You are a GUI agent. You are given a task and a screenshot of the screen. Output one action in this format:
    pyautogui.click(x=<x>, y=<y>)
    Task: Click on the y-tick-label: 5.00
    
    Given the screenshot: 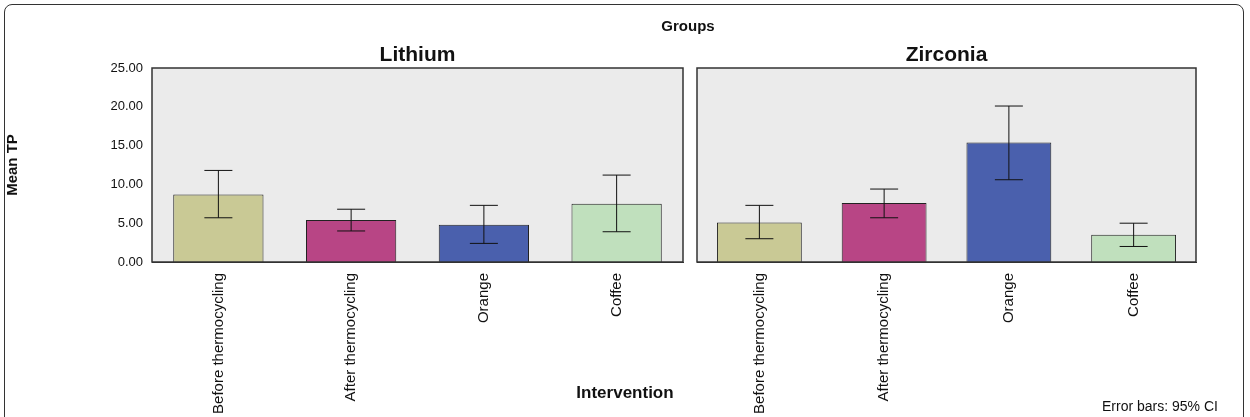 What is the action you would take?
    pyautogui.click(x=130, y=222)
    